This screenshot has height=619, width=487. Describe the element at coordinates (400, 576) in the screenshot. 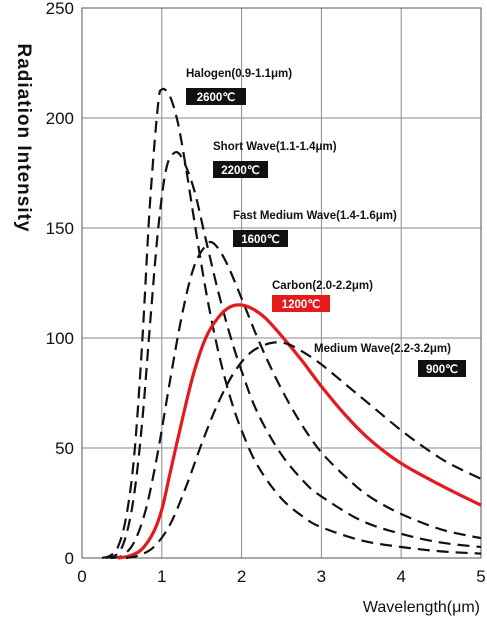

I see `x-tick-label: 4` at that location.